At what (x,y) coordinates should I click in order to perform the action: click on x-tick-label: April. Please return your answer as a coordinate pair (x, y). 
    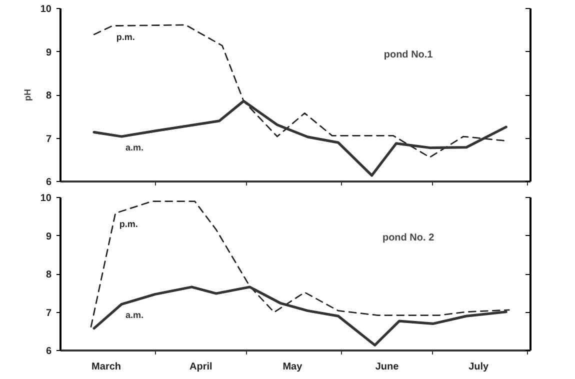
    Looking at the image, I should click on (201, 367).